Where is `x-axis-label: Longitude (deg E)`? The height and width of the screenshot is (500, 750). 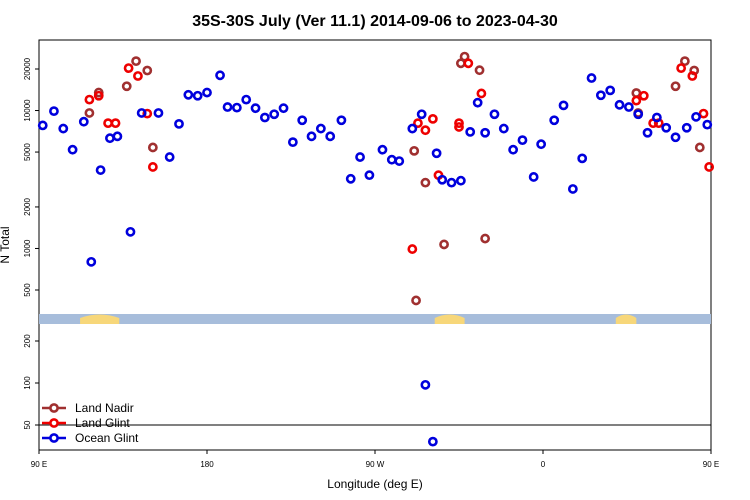 x-axis-label: Longitude (deg E) is located at coordinates (374, 484).